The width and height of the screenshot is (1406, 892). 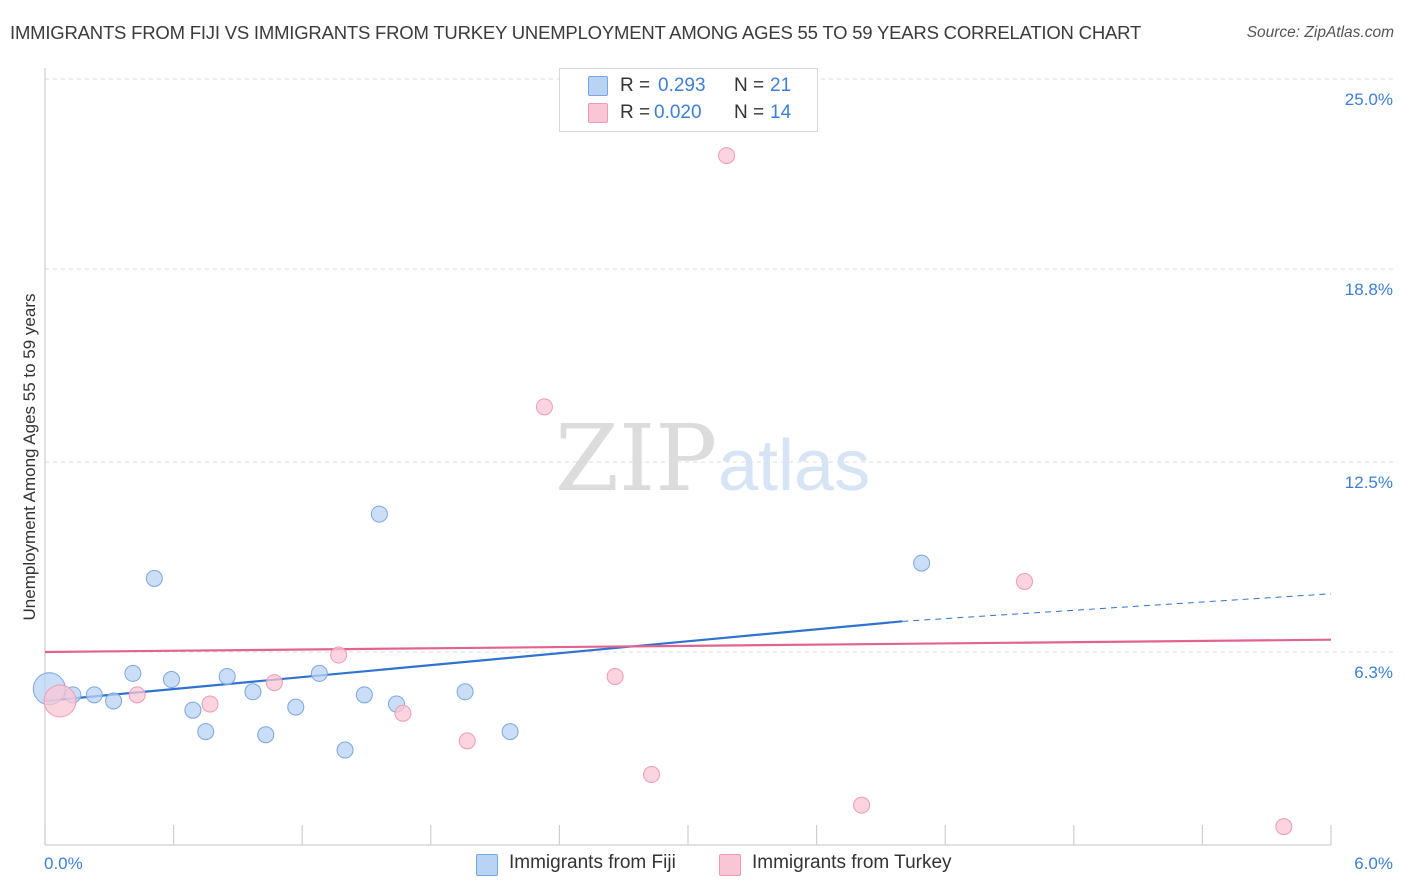 I want to click on legend-swatch-fiji, so click(x=598, y=86).